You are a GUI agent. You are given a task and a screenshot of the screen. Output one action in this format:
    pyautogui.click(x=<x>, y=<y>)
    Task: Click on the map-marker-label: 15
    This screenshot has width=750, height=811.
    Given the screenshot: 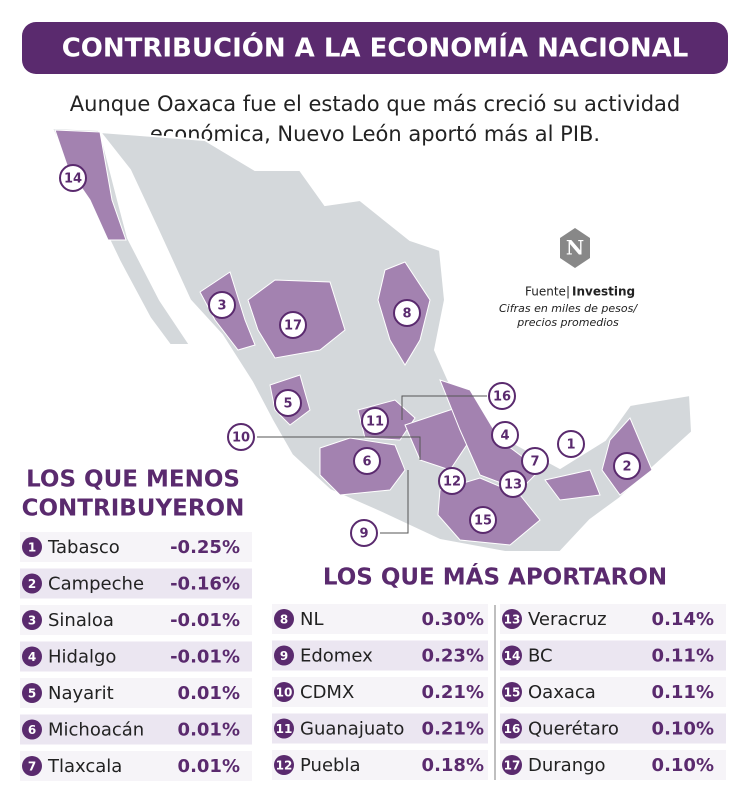 What is the action you would take?
    pyautogui.click(x=483, y=521)
    